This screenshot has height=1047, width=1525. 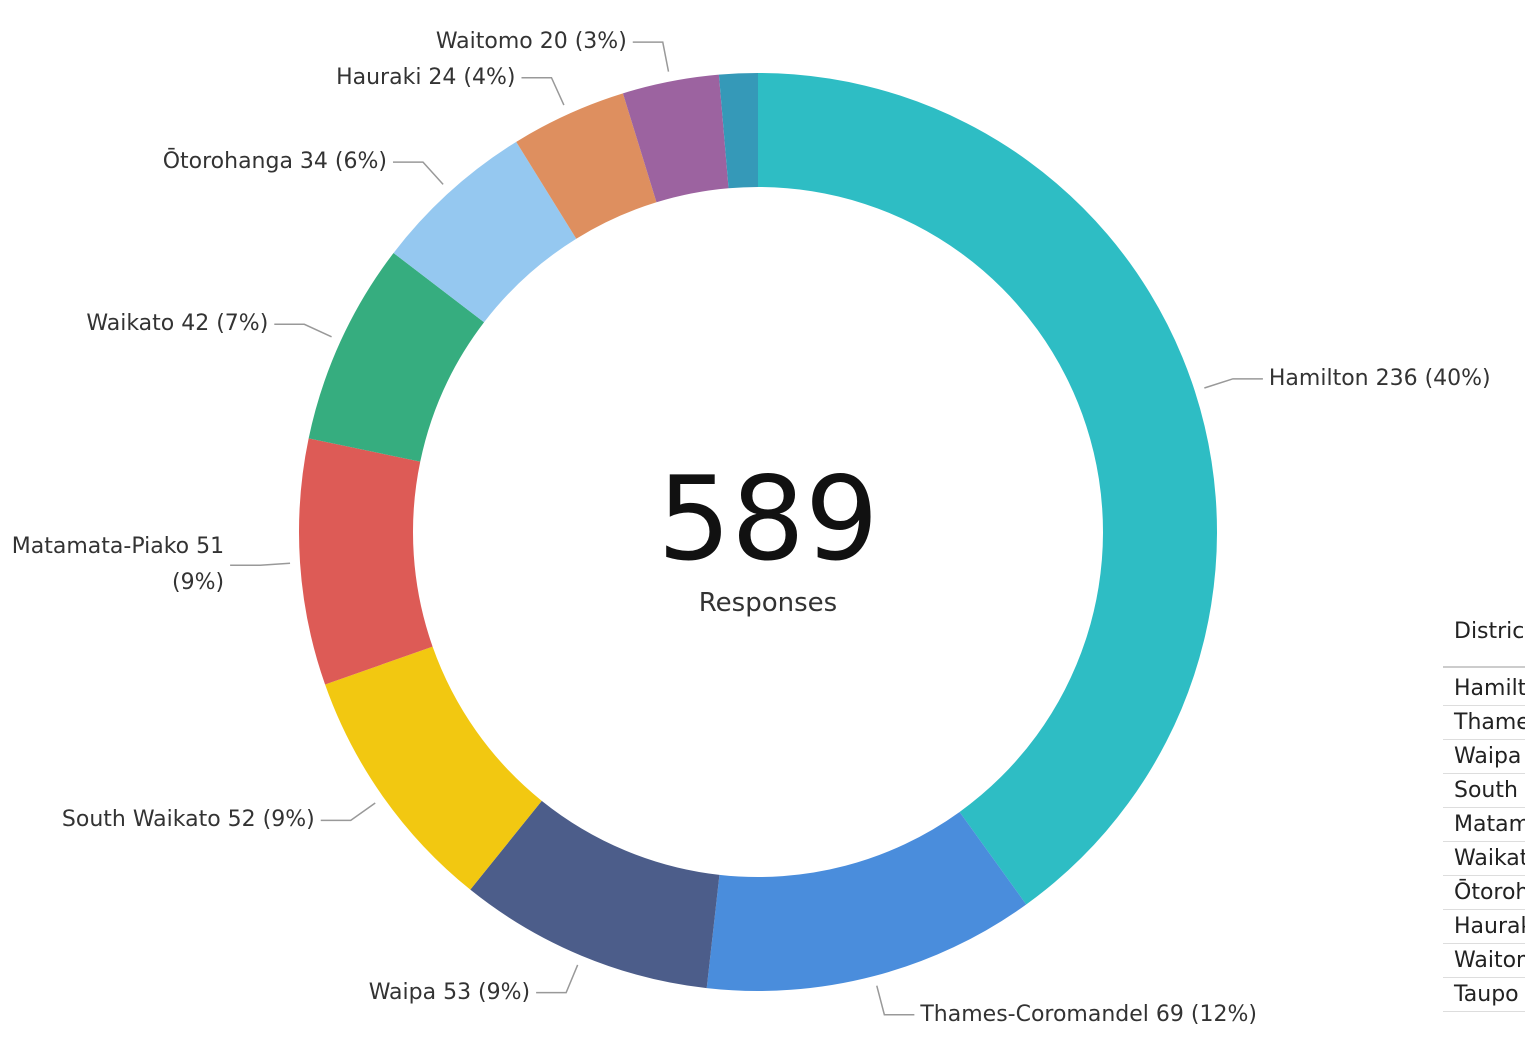 I want to click on data-label: Hamilton 236 (40%), so click(x=1379, y=378).